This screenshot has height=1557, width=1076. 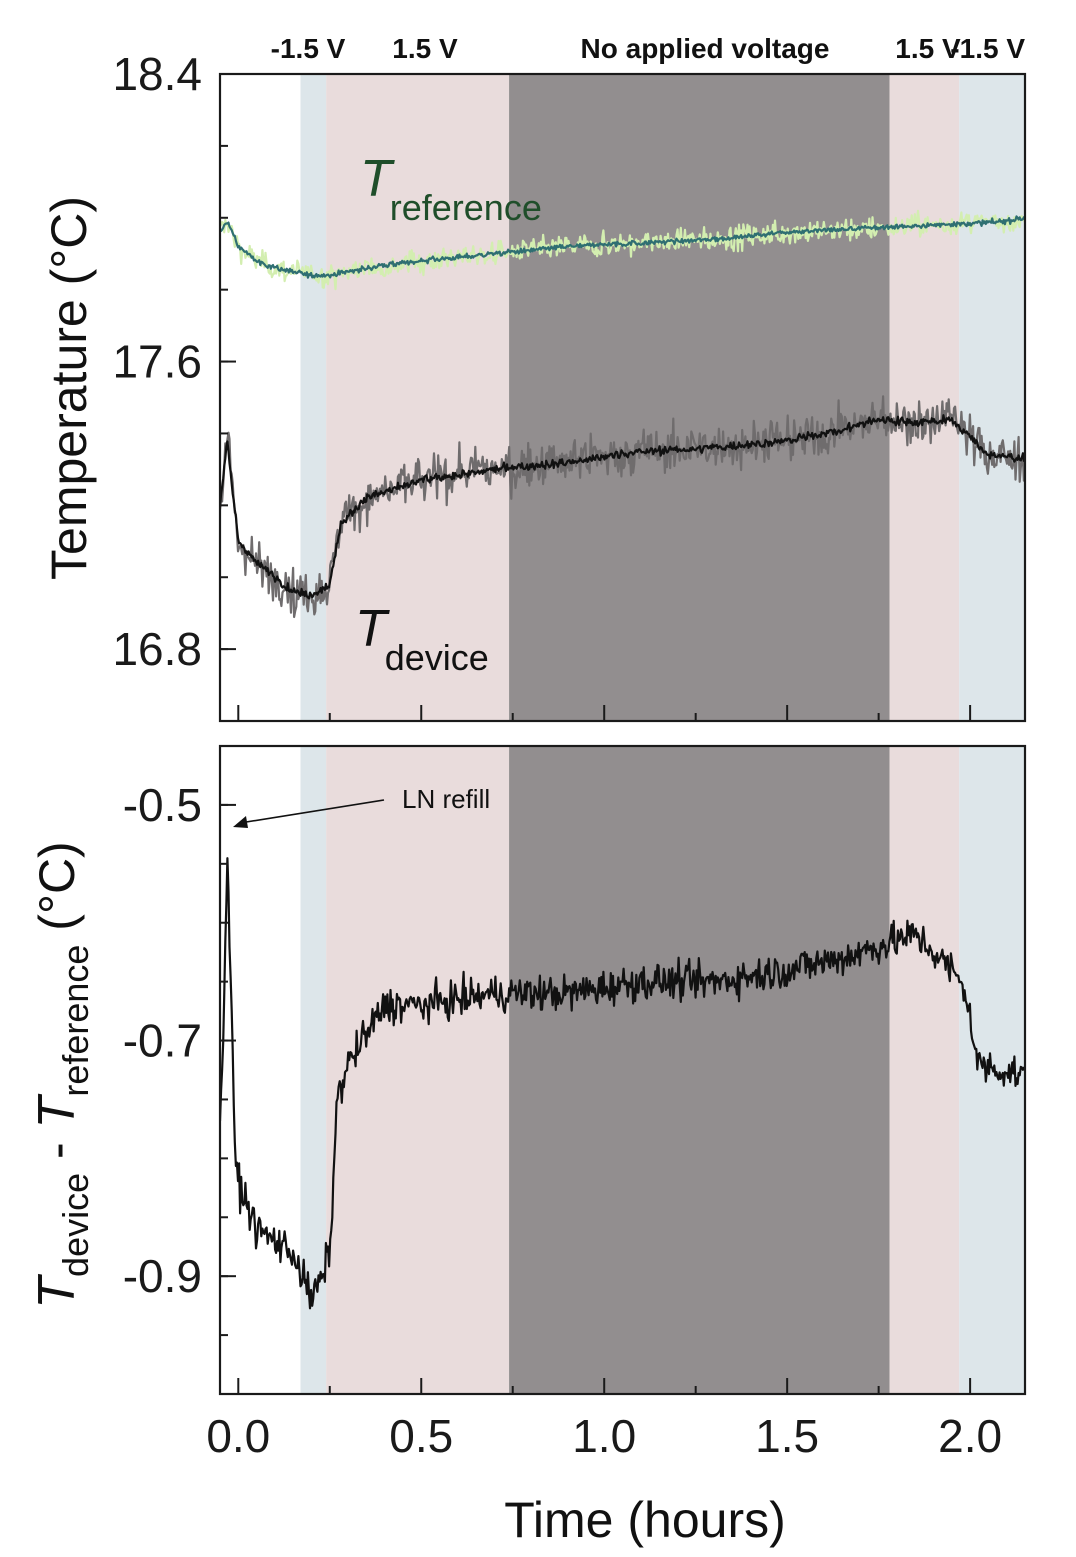 I want to click on region-label-1: -1.5 V, so click(x=308, y=48).